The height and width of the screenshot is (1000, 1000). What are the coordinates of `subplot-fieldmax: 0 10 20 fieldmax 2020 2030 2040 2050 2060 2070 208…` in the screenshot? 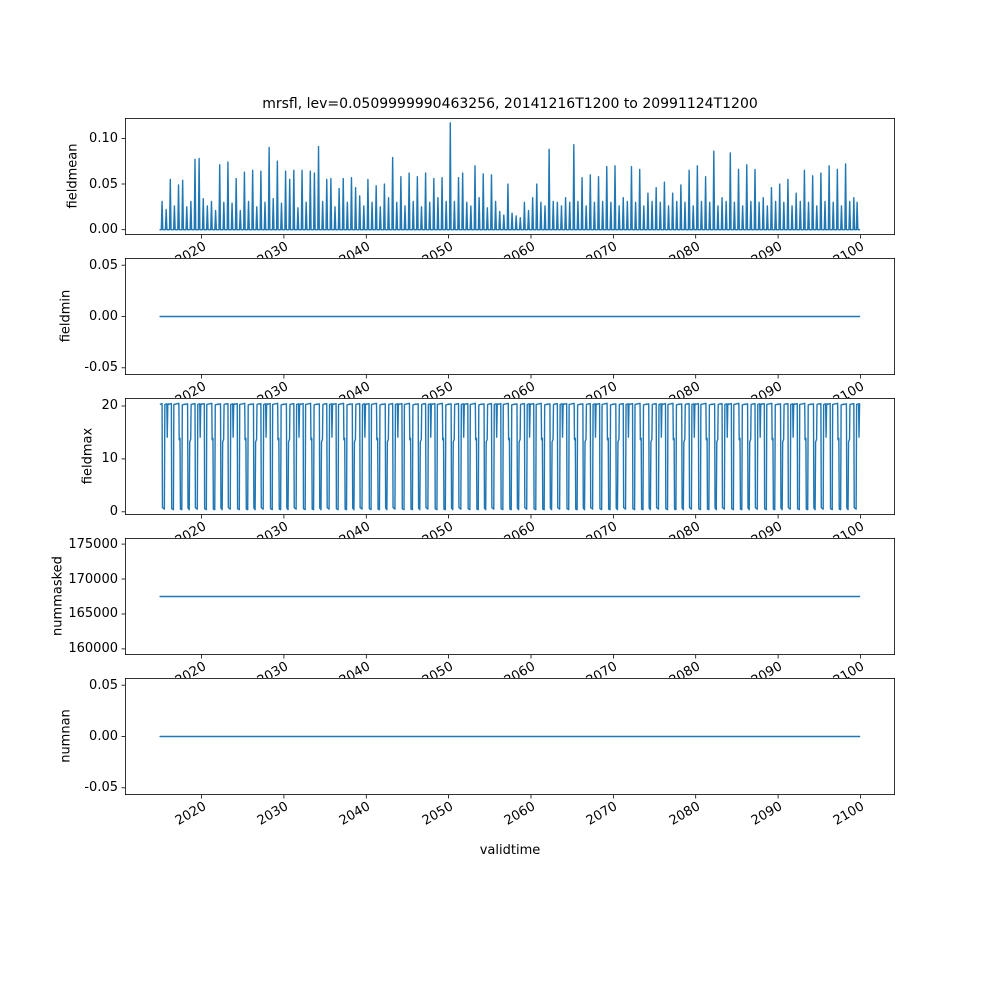 It's located at (488, 473).